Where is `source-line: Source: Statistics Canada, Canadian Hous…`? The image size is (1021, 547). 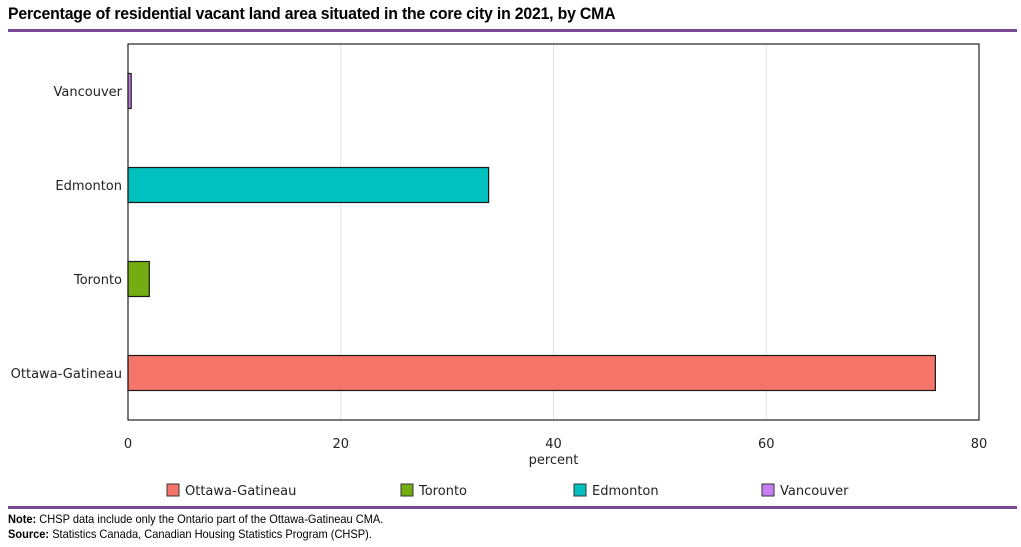 source-line: Source: Statistics Canada, Canadian Hous… is located at coordinates (190, 534).